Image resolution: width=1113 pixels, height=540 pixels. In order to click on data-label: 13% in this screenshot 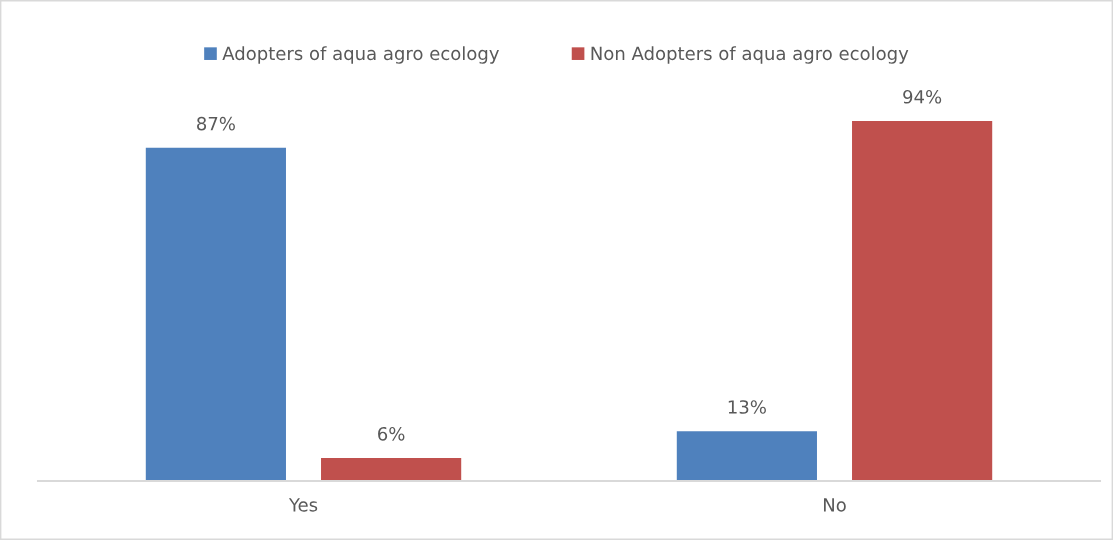, I will do `click(747, 407)`.